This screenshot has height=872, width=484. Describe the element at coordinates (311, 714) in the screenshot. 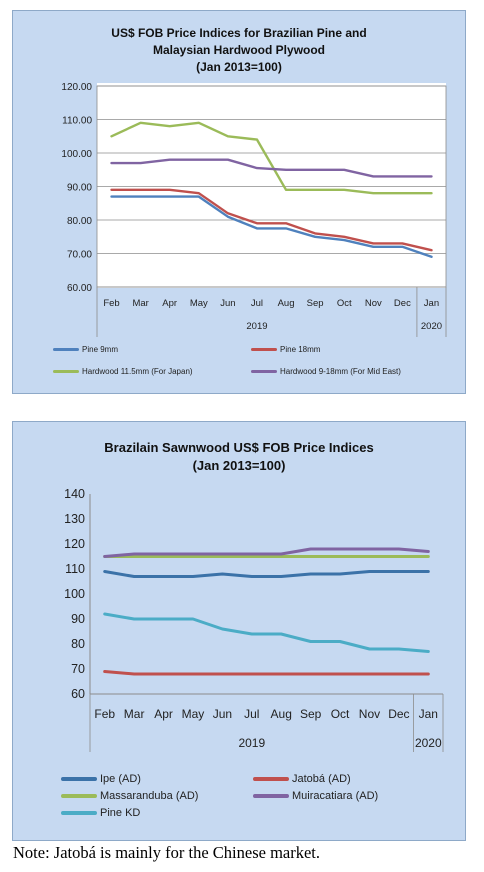

I see `sawnwood-x-tick-label: Sep` at that location.